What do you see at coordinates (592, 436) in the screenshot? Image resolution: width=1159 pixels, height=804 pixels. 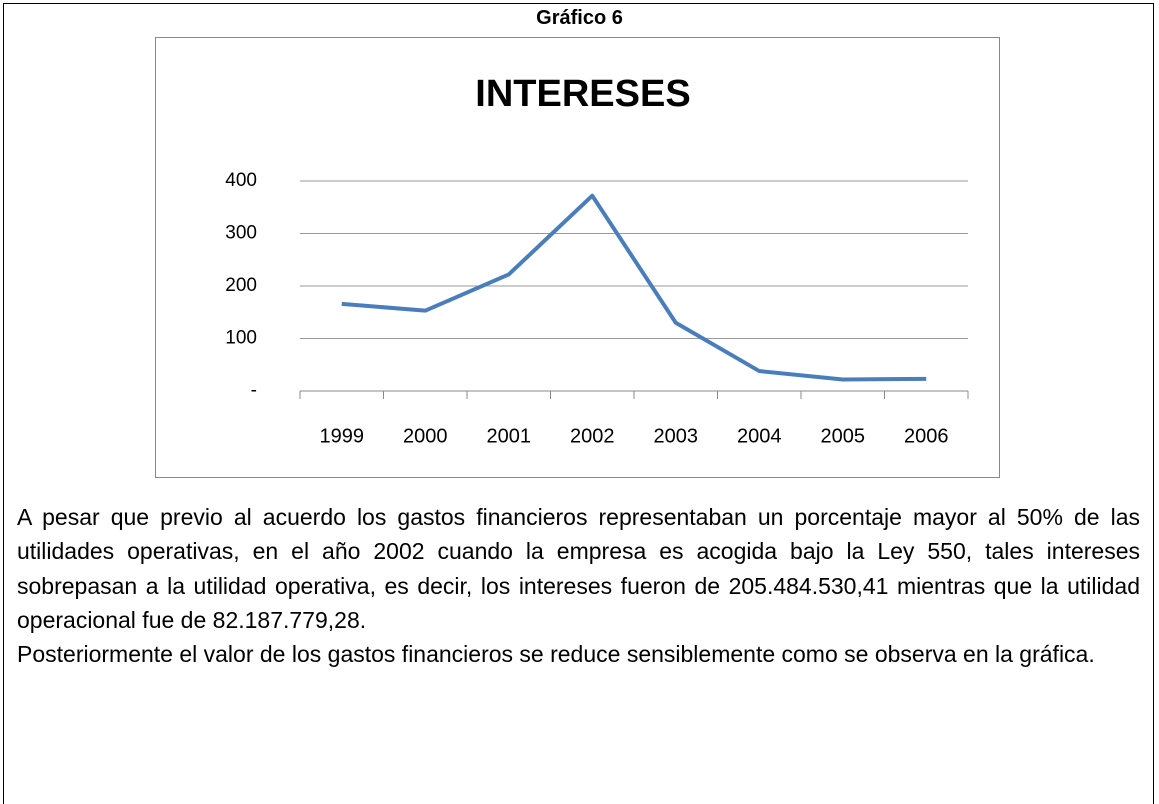 I see `x-tick-label: 2002` at bounding box center [592, 436].